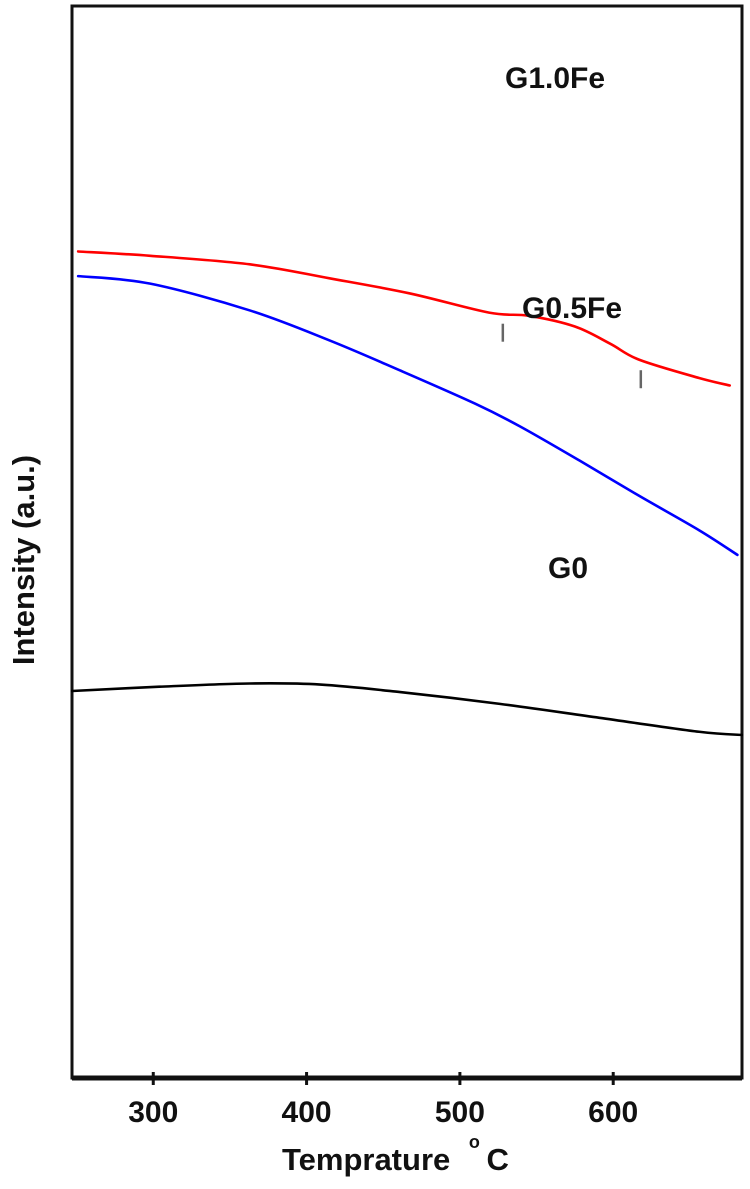 This screenshot has width=750, height=1189. I want to click on annotation-markers, so click(572, 356).